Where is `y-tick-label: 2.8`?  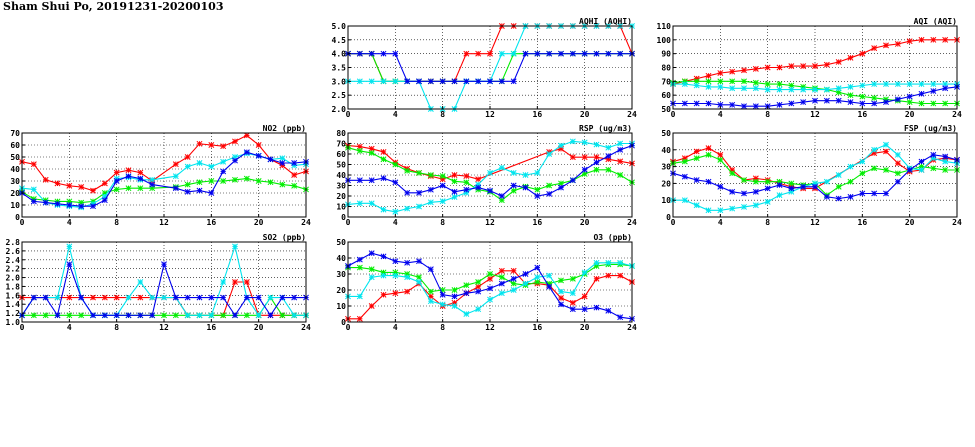
y-tick-label: 2.8 is located at coordinates (13, 242).